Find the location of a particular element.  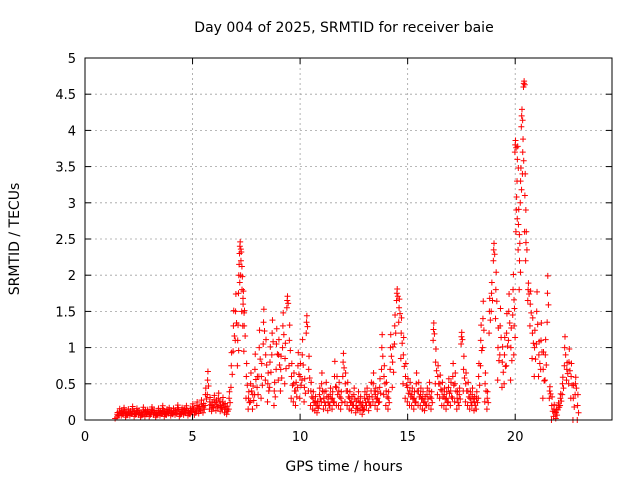

x-tick-label: 0 is located at coordinates (85, 437).